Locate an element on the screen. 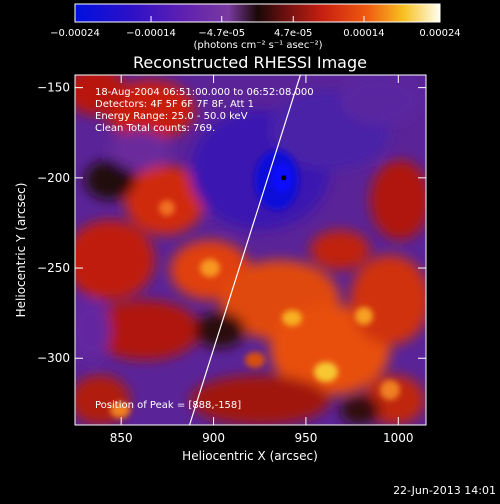  y-tick-label: −150 is located at coordinates (53, 88).